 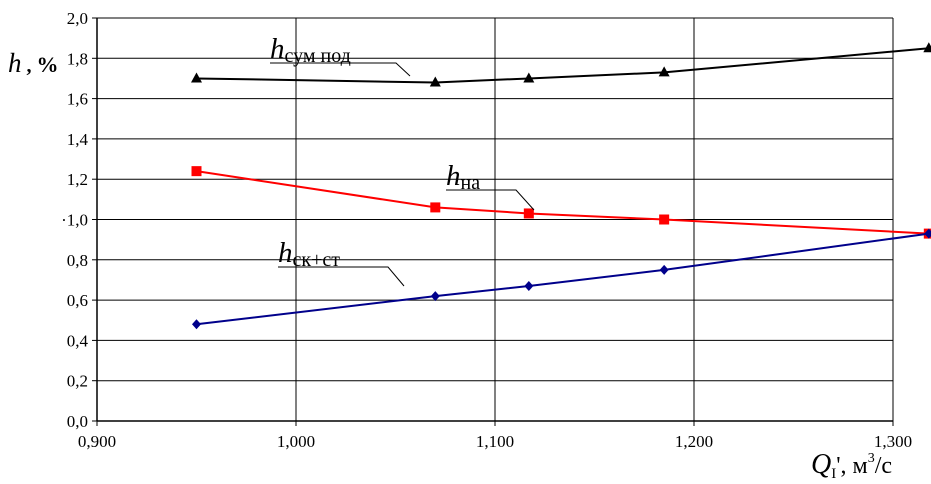 What do you see at coordinates (821, 464) in the screenshot?
I see `x-axis-label-main: Q` at bounding box center [821, 464].